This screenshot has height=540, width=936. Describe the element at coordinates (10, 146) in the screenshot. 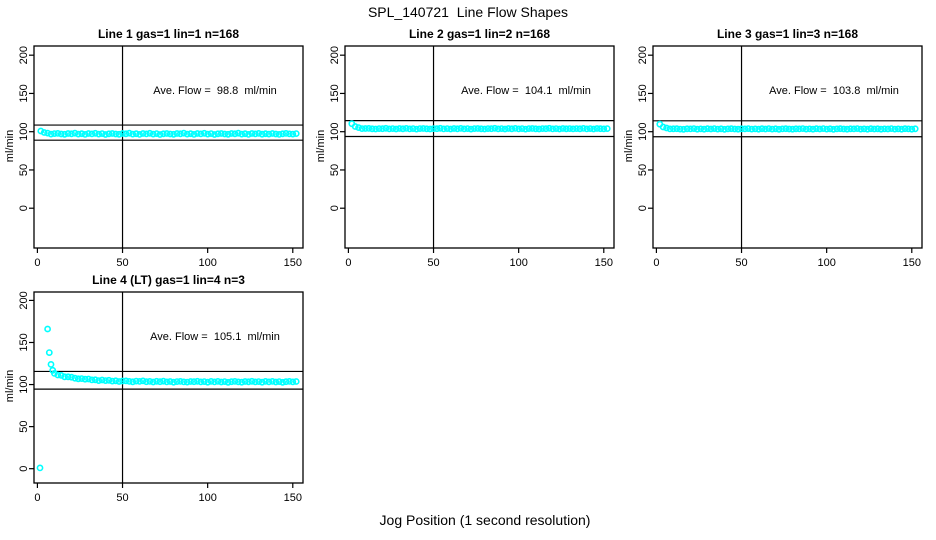

I see `panel-1-y-axis-label: ml/min` at that location.